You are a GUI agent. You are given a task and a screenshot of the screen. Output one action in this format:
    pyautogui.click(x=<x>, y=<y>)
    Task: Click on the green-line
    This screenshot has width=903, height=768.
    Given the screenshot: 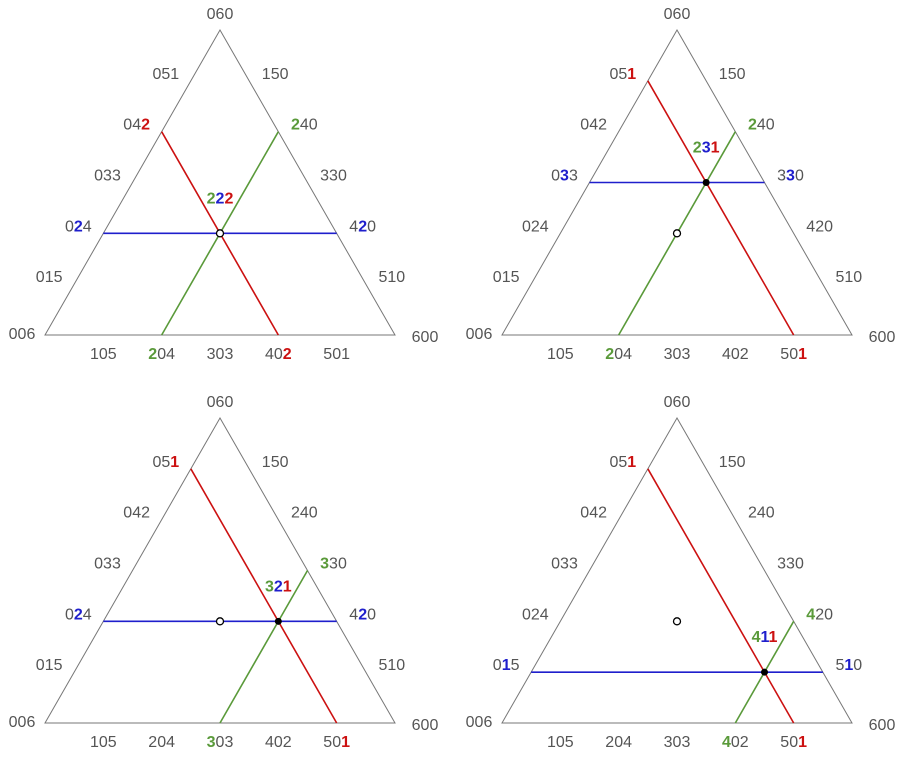 What is the action you would take?
    pyautogui.click(x=264, y=647)
    